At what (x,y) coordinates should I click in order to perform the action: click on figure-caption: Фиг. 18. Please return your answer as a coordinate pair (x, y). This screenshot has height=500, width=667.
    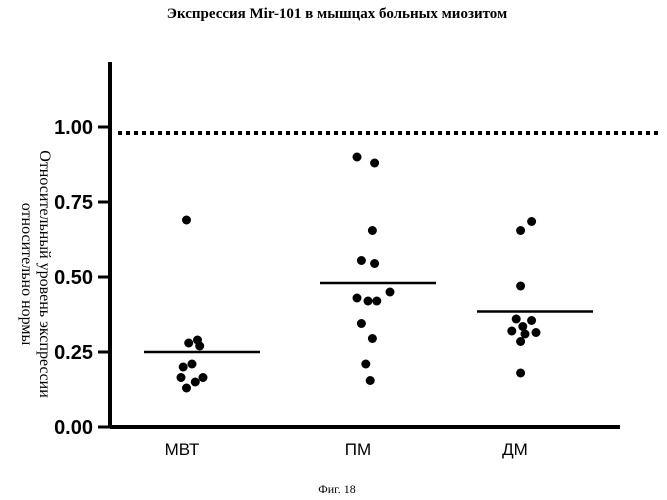
    Looking at the image, I should click on (336, 489).